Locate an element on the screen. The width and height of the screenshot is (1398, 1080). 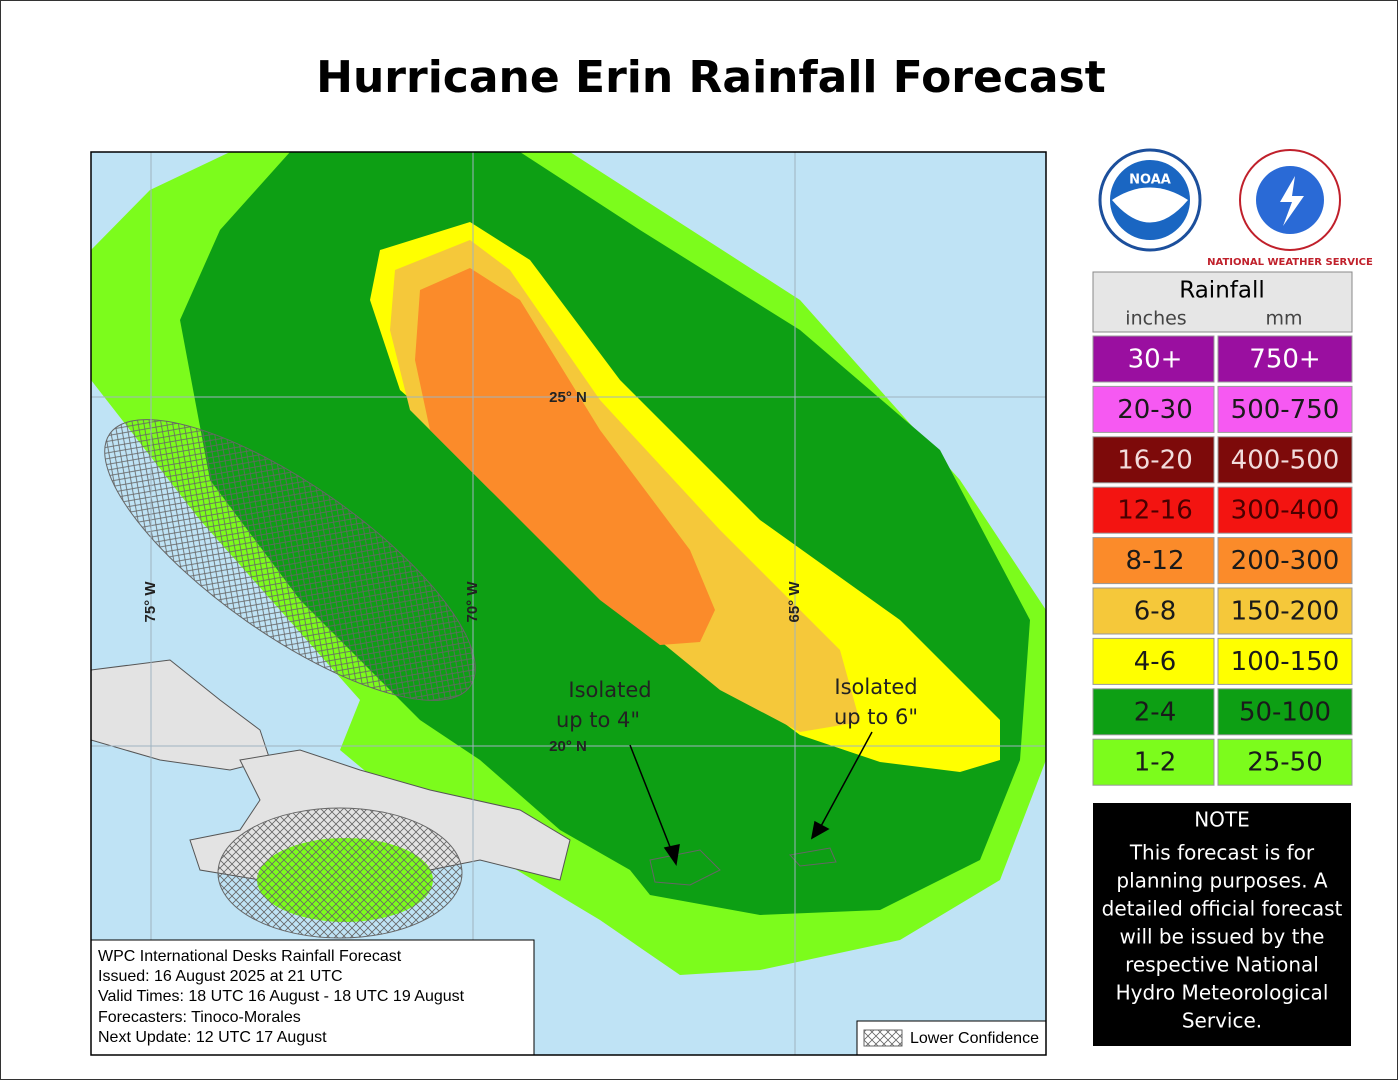
note-line: respective National is located at coordinates (1222, 965).